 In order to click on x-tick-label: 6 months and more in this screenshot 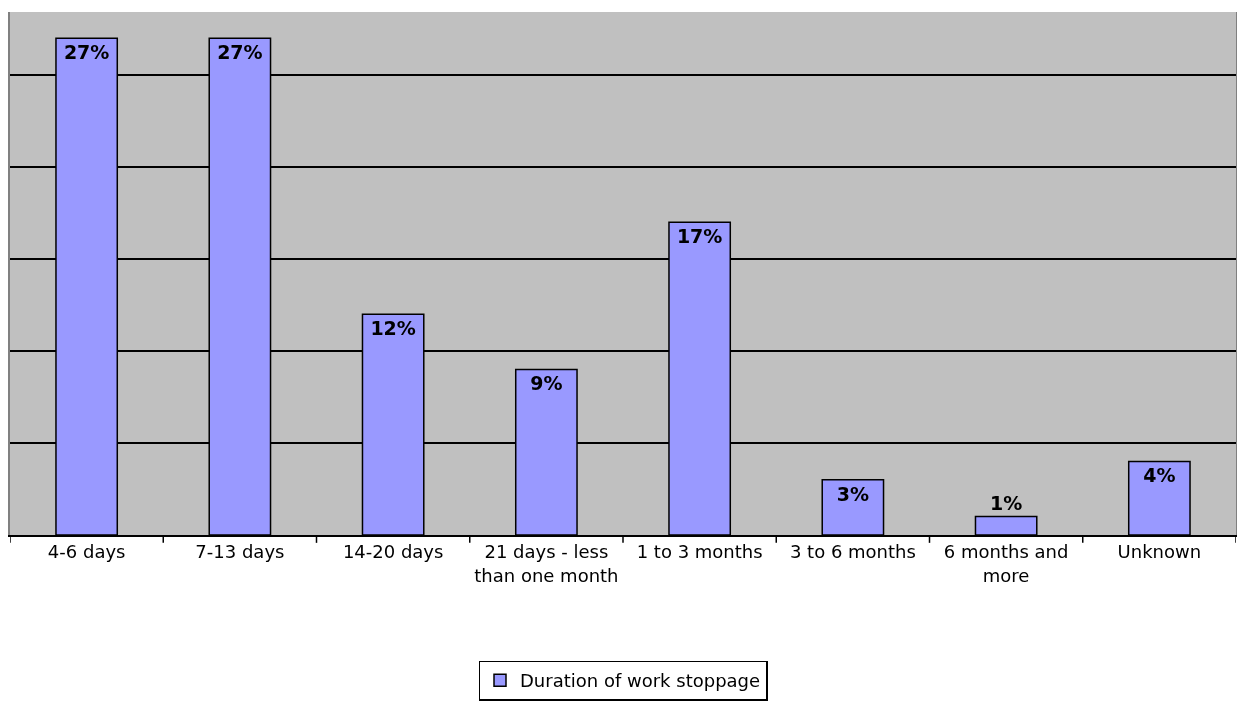, I will do `click(1006, 563)`.